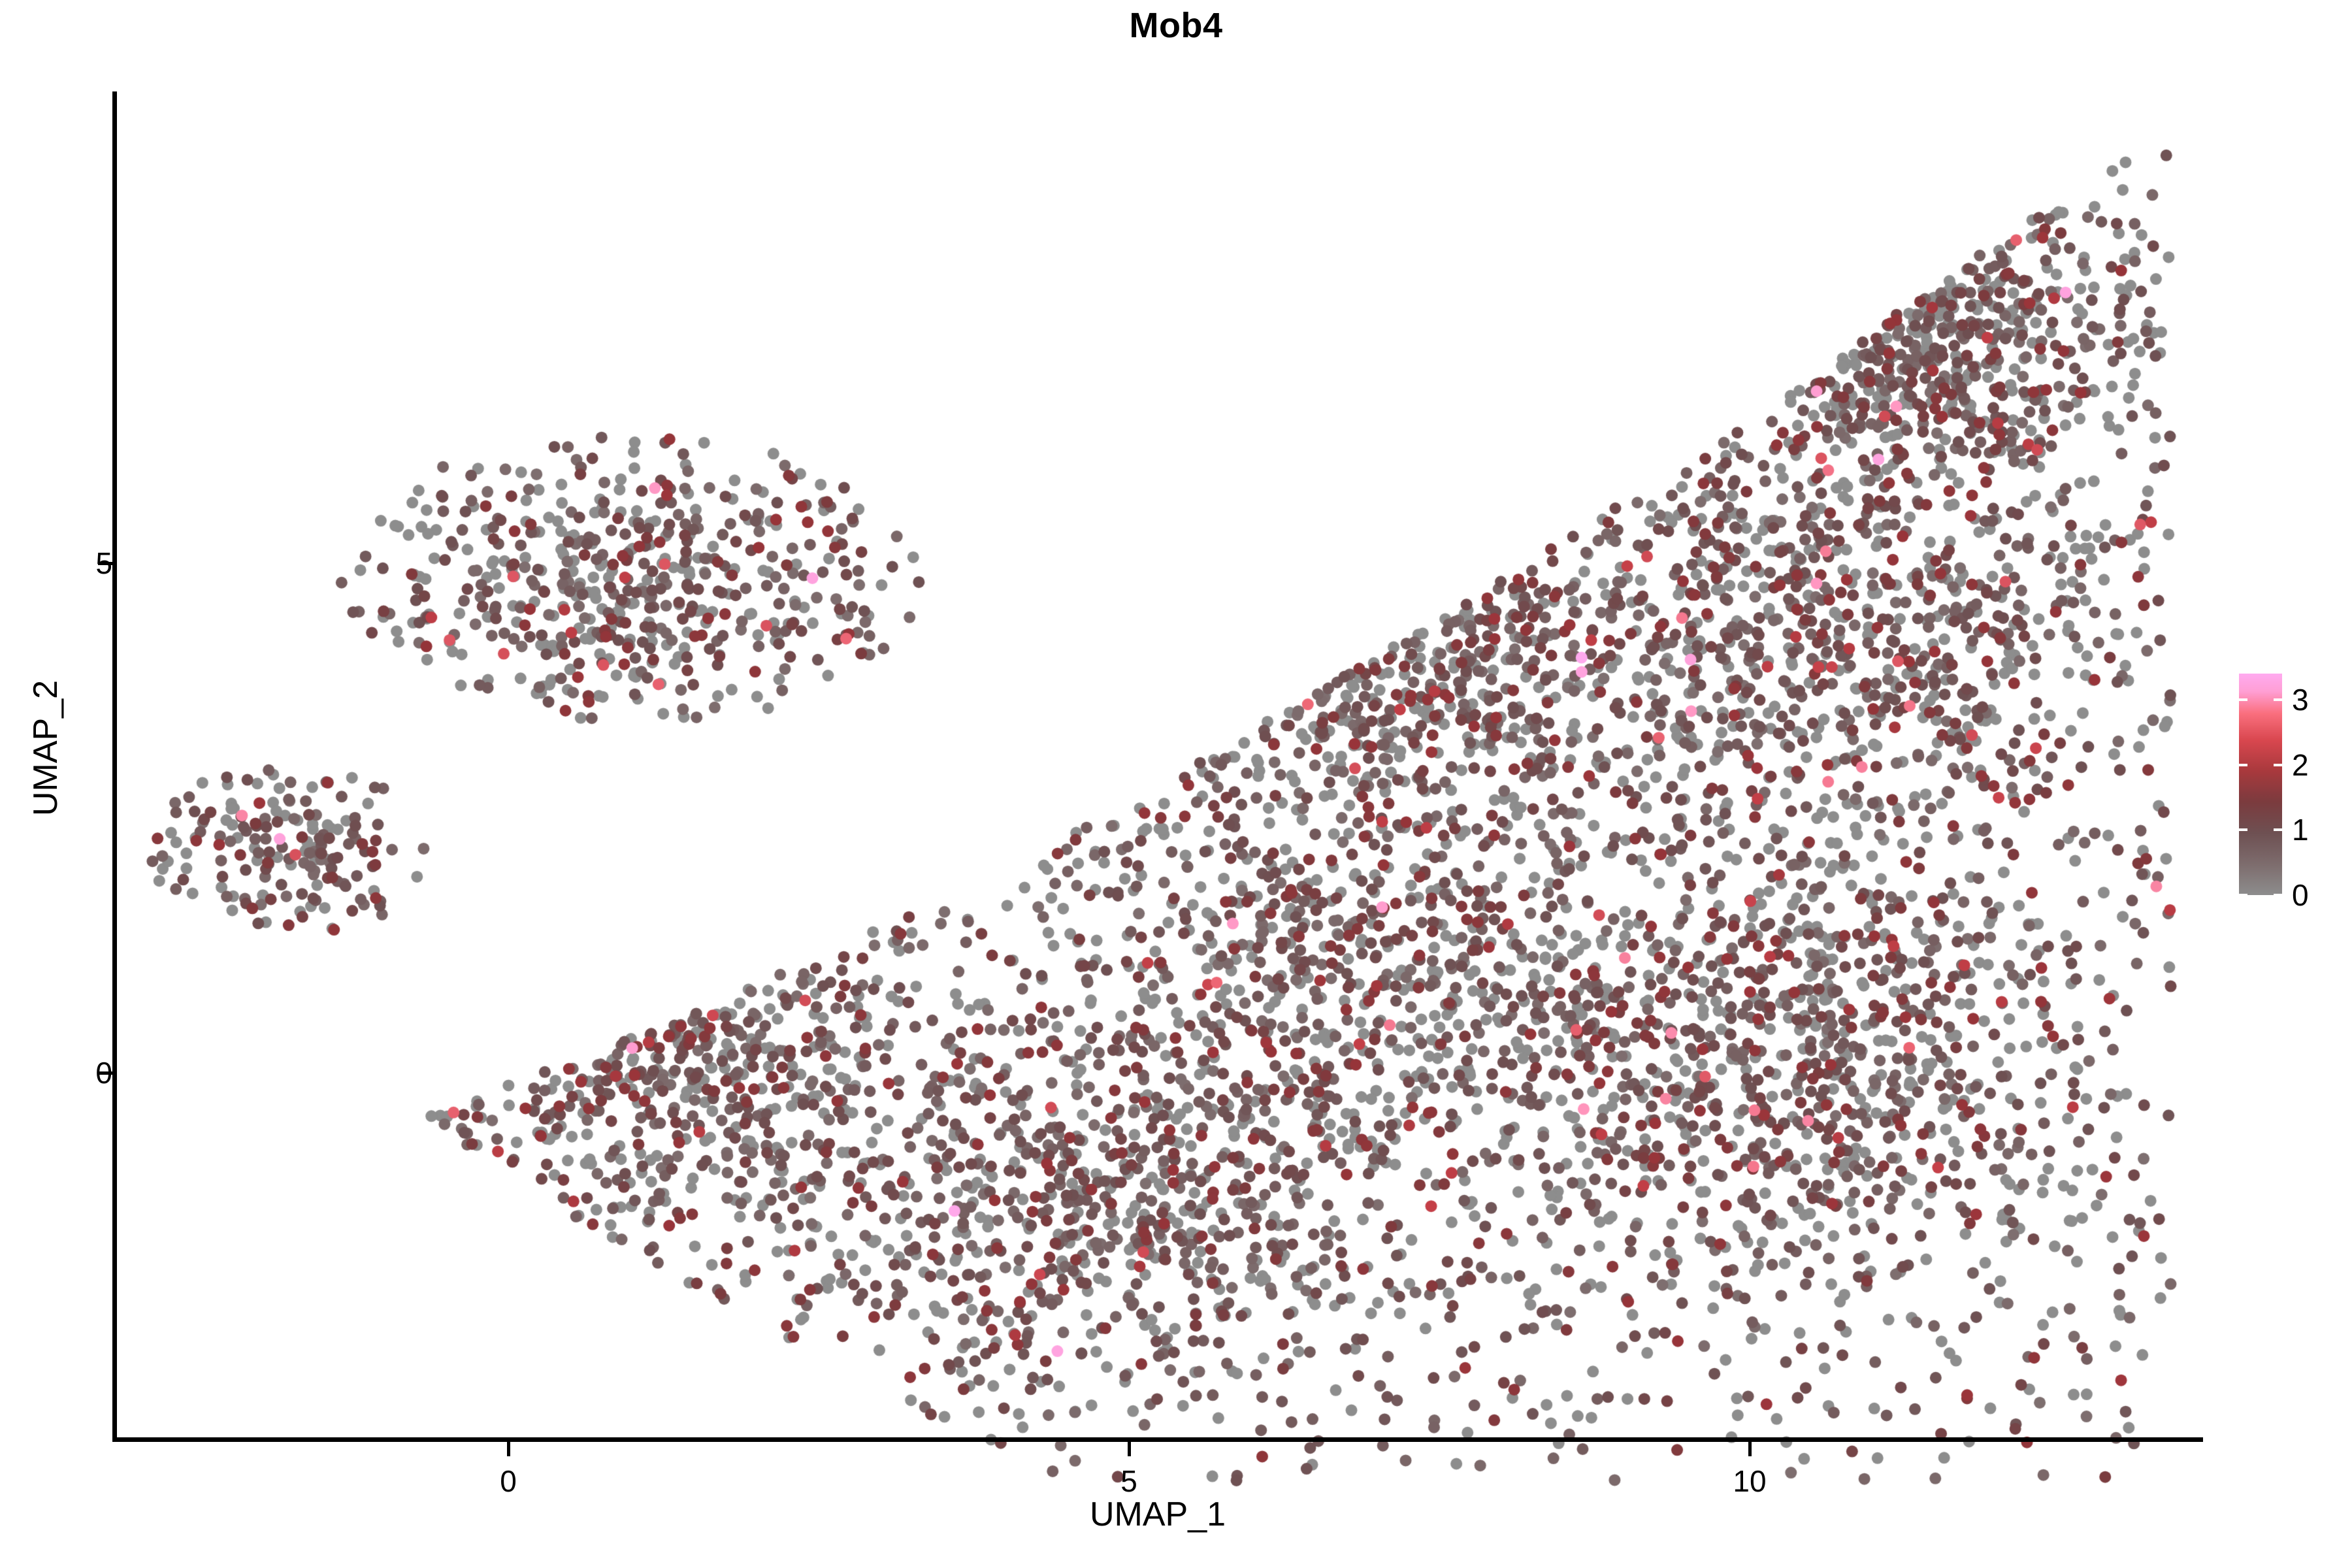  What do you see at coordinates (508, 1481) in the screenshot?
I see `x-axis-tick-label-0: 0` at bounding box center [508, 1481].